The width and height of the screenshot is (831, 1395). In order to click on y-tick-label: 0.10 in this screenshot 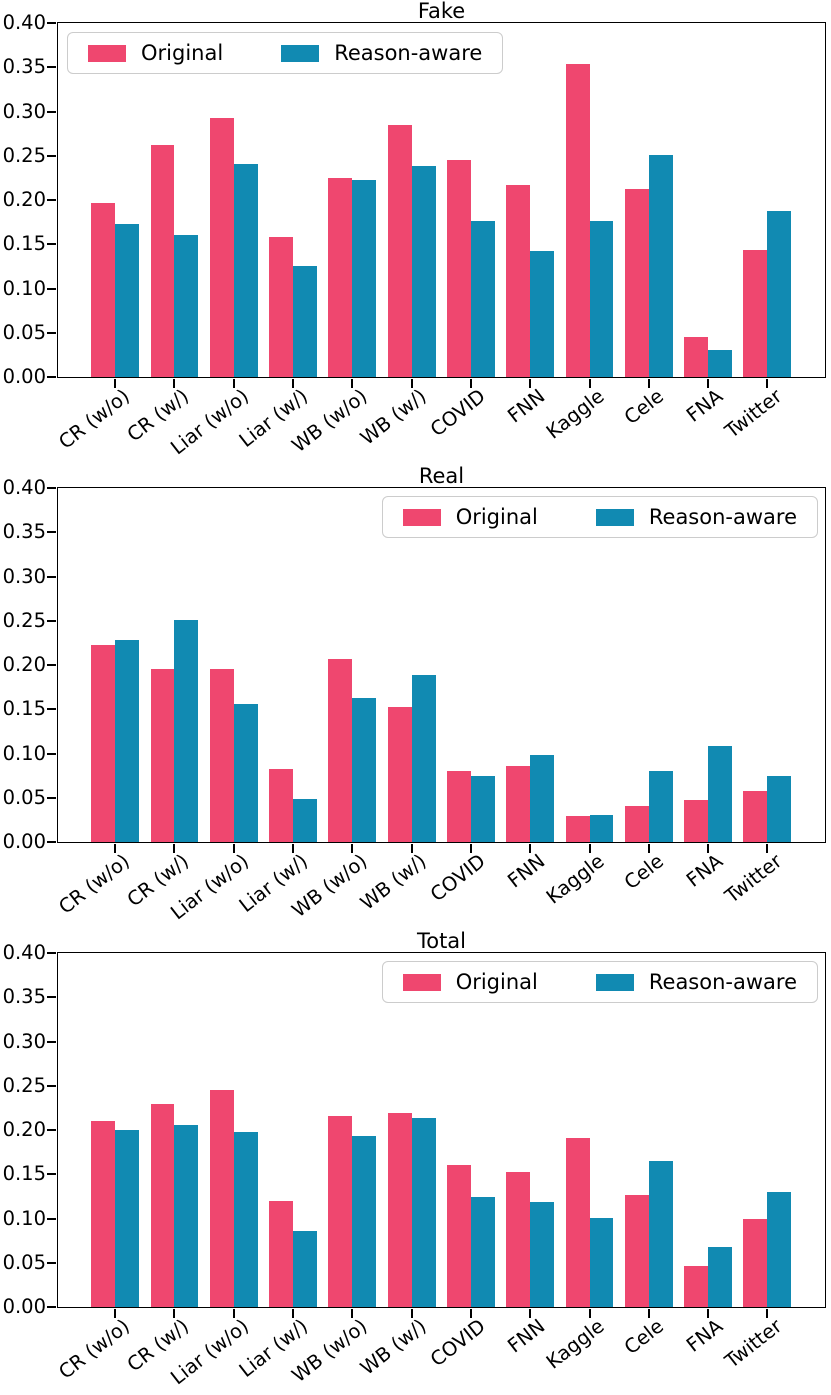, I will do `click(24, 1218)`.